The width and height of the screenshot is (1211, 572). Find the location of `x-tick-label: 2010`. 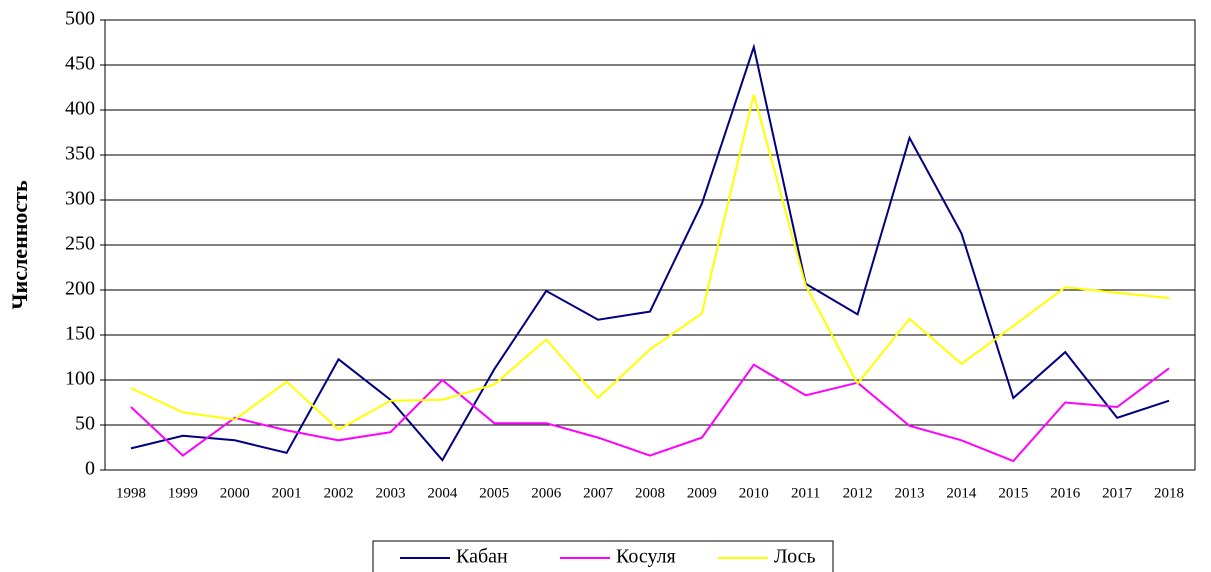

x-tick-label: 2010 is located at coordinates (754, 493).